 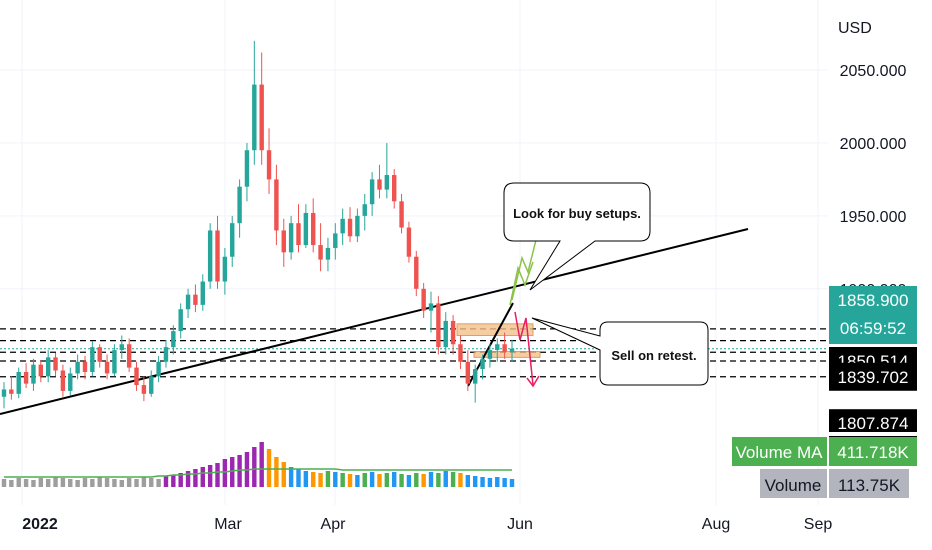 I want to click on volume-ma-line, so click(x=258, y=473).